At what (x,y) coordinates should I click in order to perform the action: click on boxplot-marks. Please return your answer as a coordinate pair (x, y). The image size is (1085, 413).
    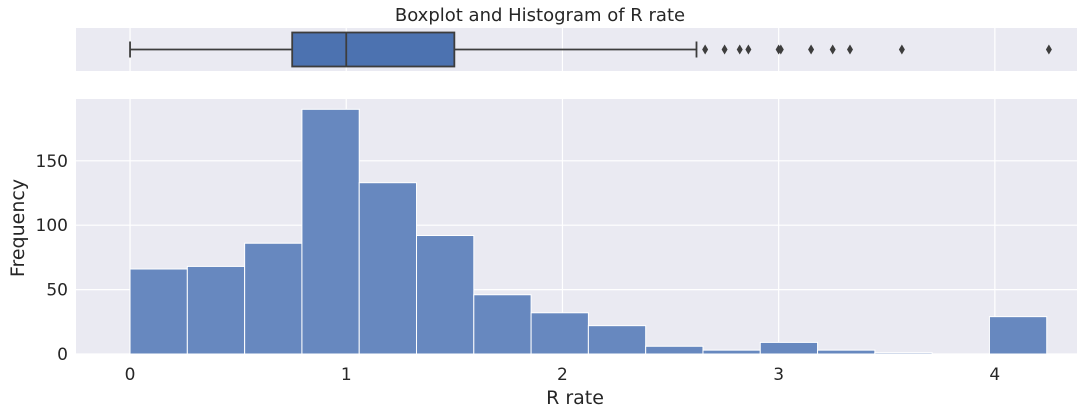
    Looking at the image, I should click on (590, 49).